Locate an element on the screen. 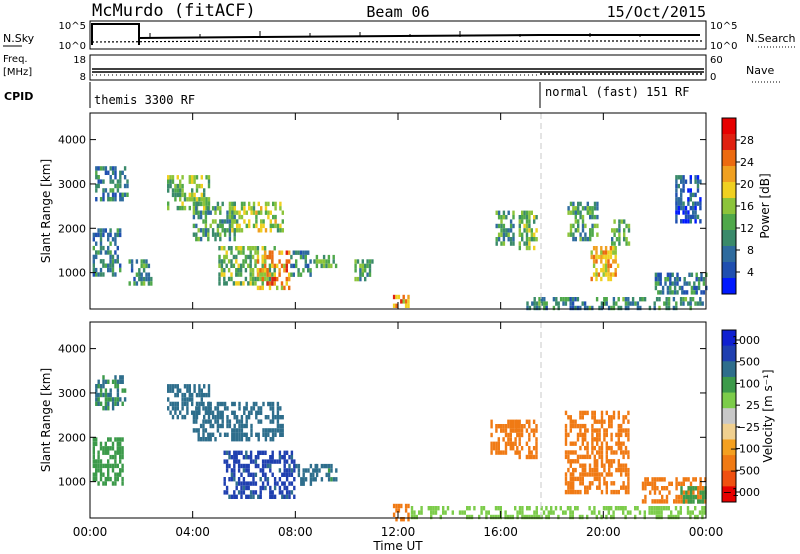 This screenshot has width=800, height=554. nave-tick-top: 60 is located at coordinates (716, 60).